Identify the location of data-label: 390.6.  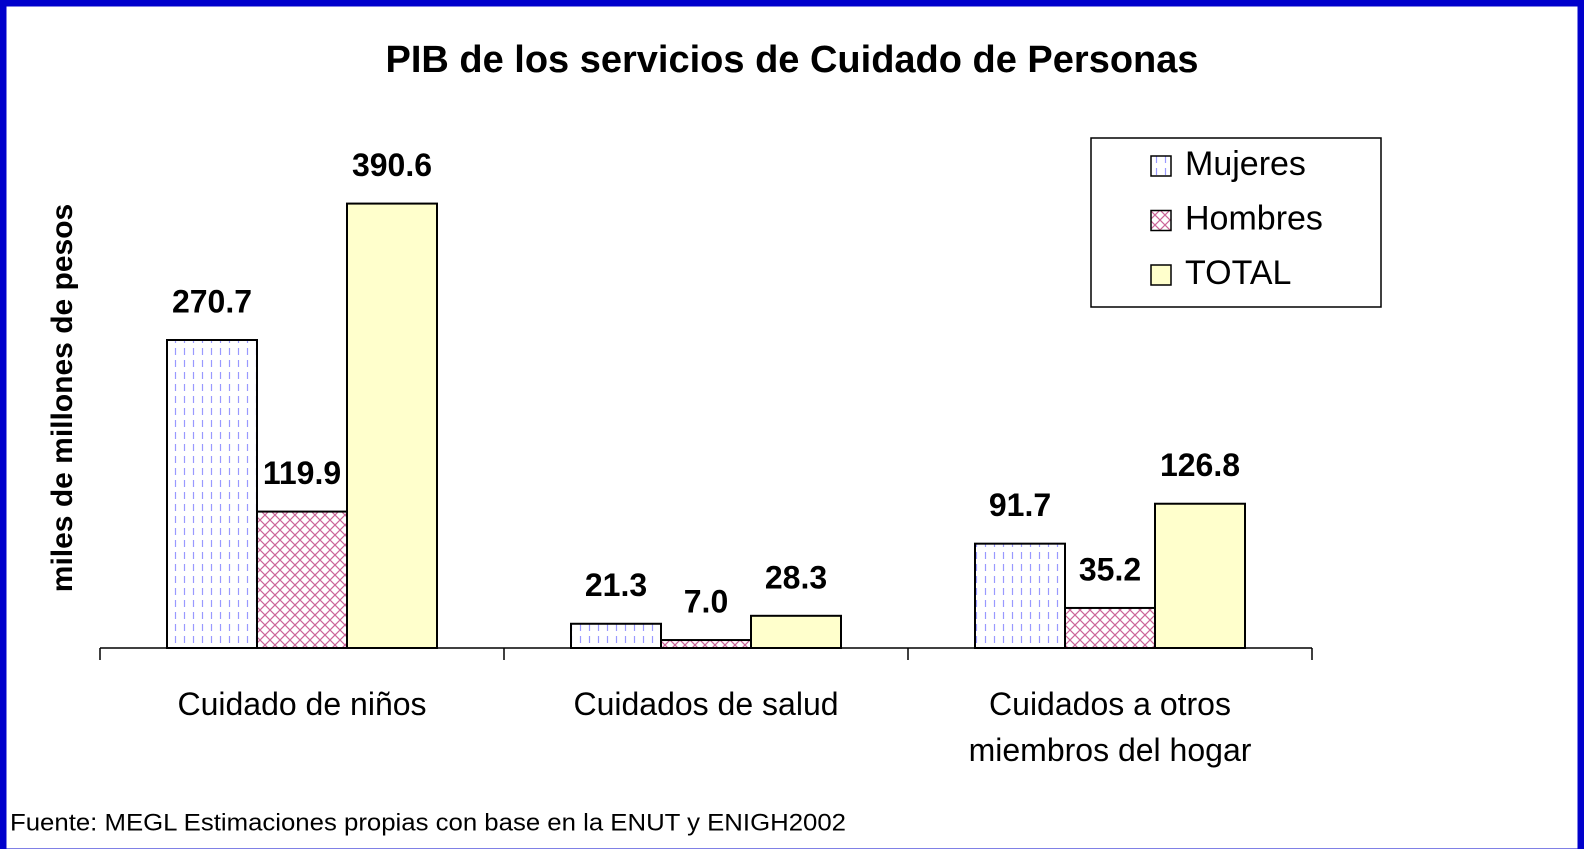
(392, 165).